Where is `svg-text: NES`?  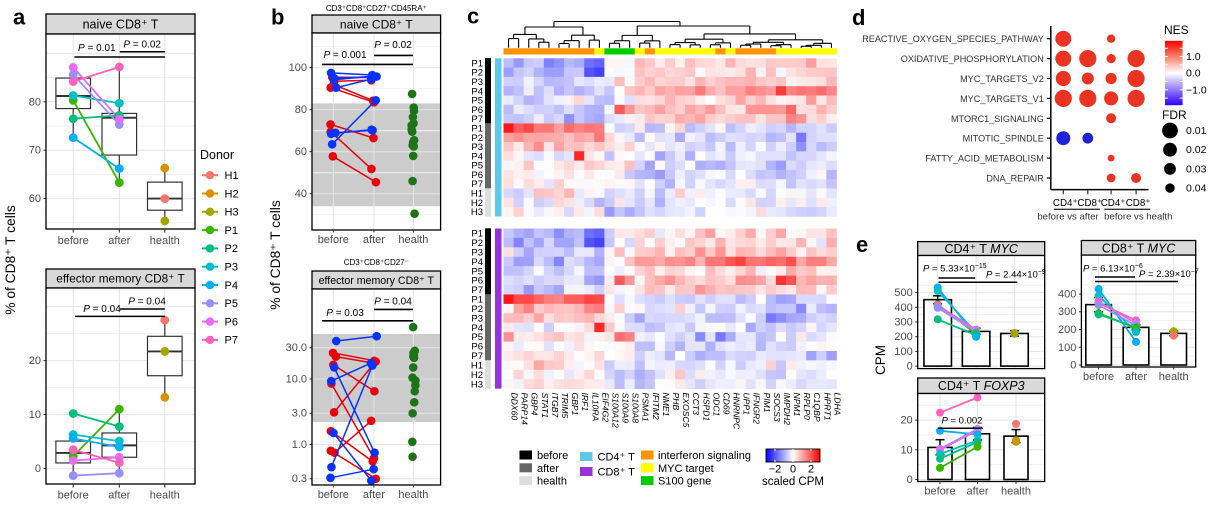 svg-text: NES is located at coordinates (1176, 30).